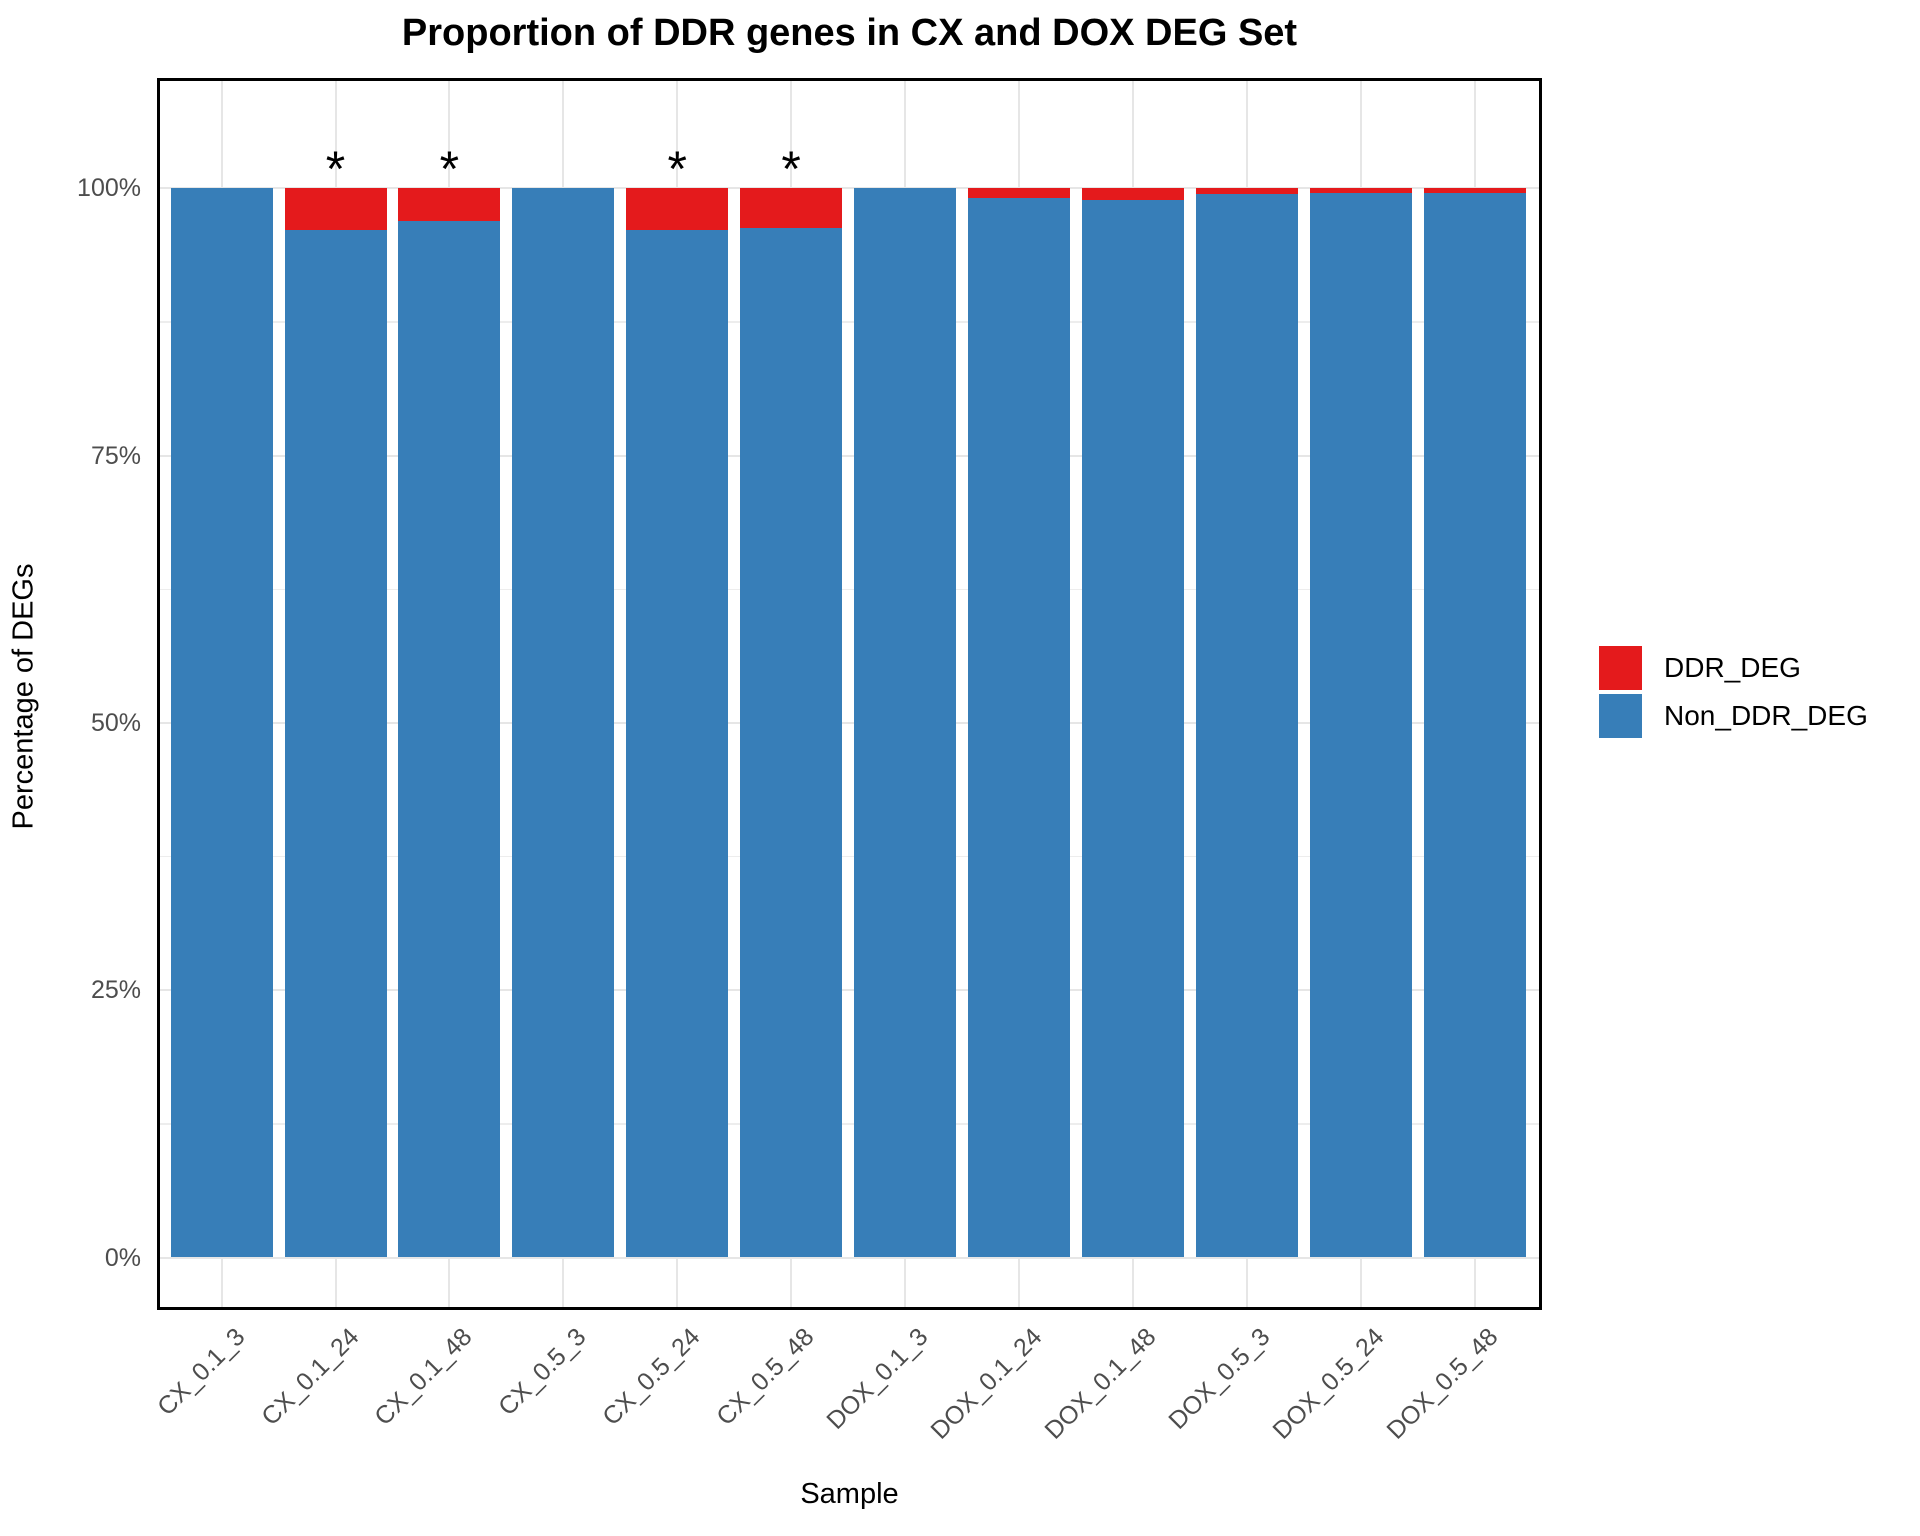 Image resolution: width=1920 pixels, height=1536 pixels. What do you see at coordinates (23, 696) in the screenshot?
I see `y-axis-title: Percentage of DEGs` at bounding box center [23, 696].